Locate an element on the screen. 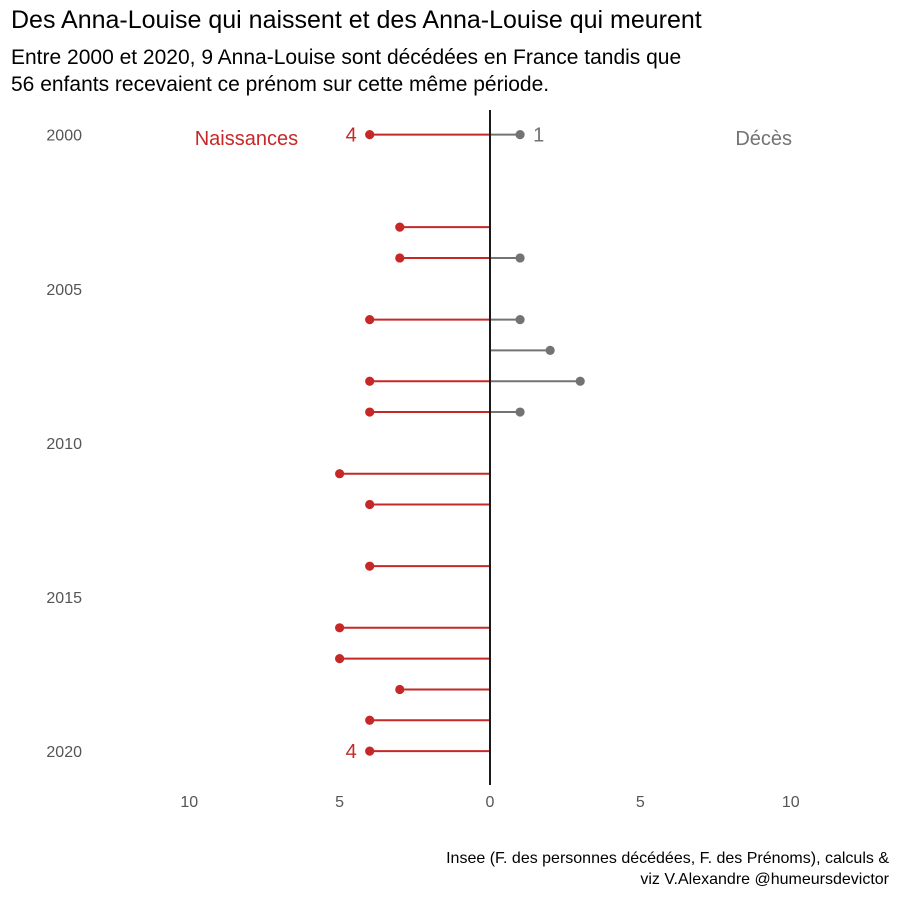 The height and width of the screenshot is (900, 900). y-tick-label-2005: 2005 is located at coordinates (64, 290).